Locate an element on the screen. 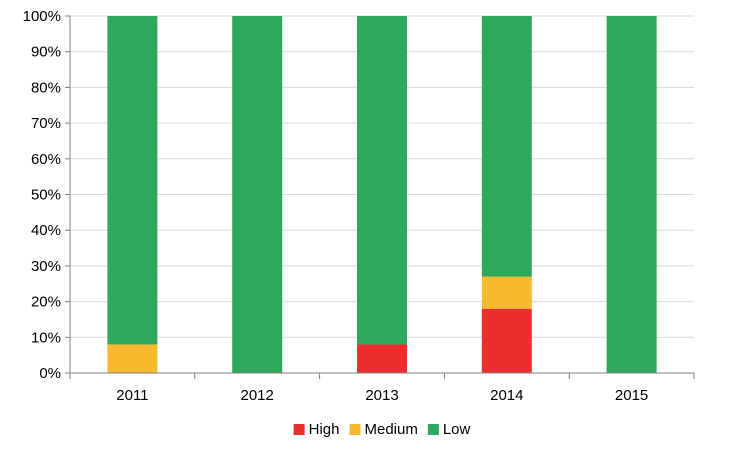 The image size is (732, 450). legend-label-low: Low is located at coordinates (457, 429).